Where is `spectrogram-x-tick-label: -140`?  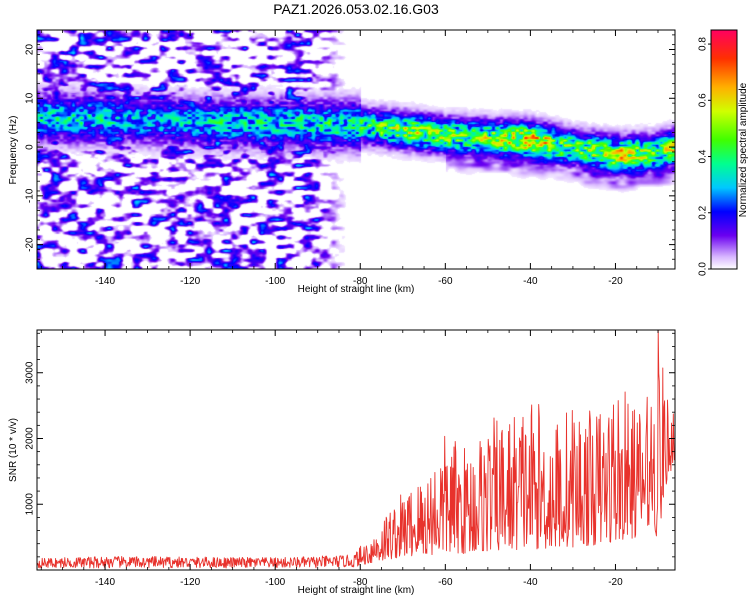
spectrogram-x-tick-label: -140 is located at coordinates (105, 281).